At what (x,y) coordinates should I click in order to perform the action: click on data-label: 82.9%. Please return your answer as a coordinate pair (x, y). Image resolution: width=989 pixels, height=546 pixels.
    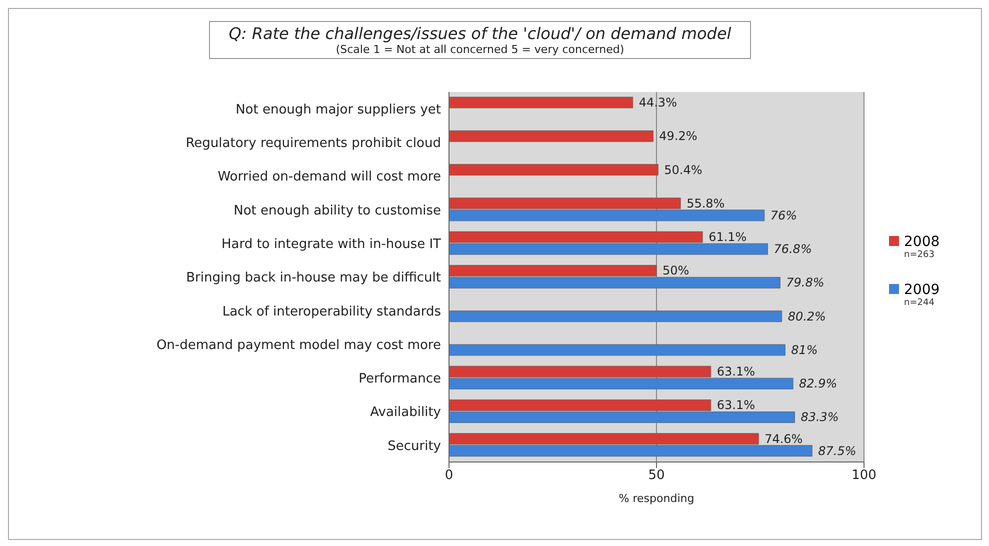
    Looking at the image, I should click on (818, 383).